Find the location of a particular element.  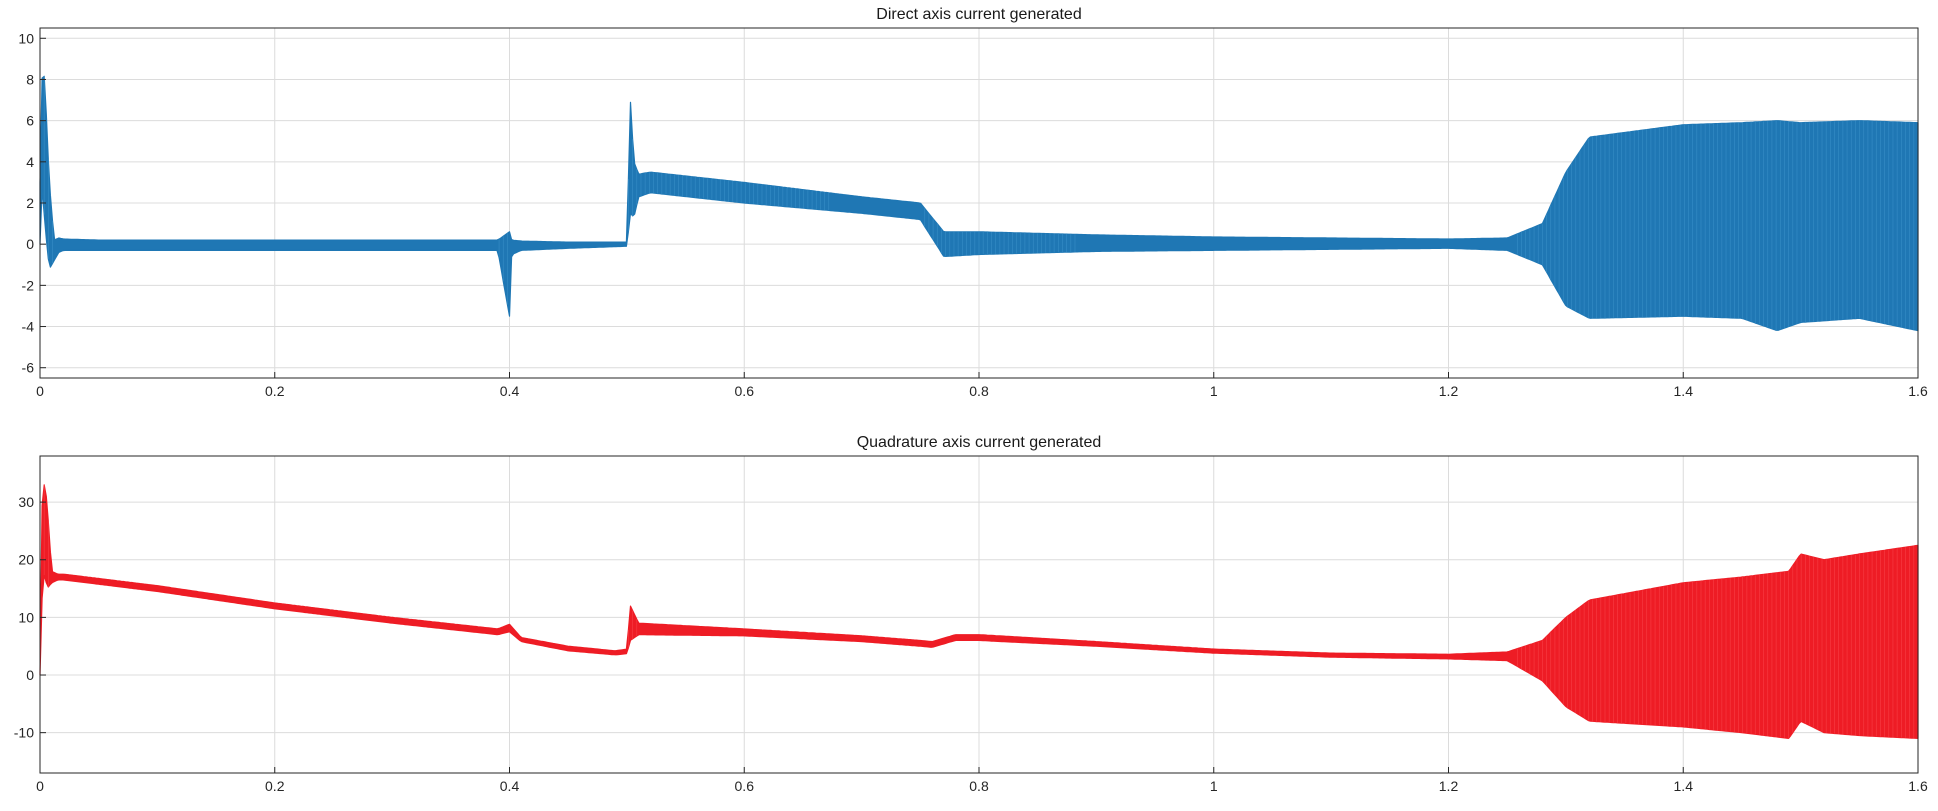

y-tick-label: 20 is located at coordinates (26, 560).